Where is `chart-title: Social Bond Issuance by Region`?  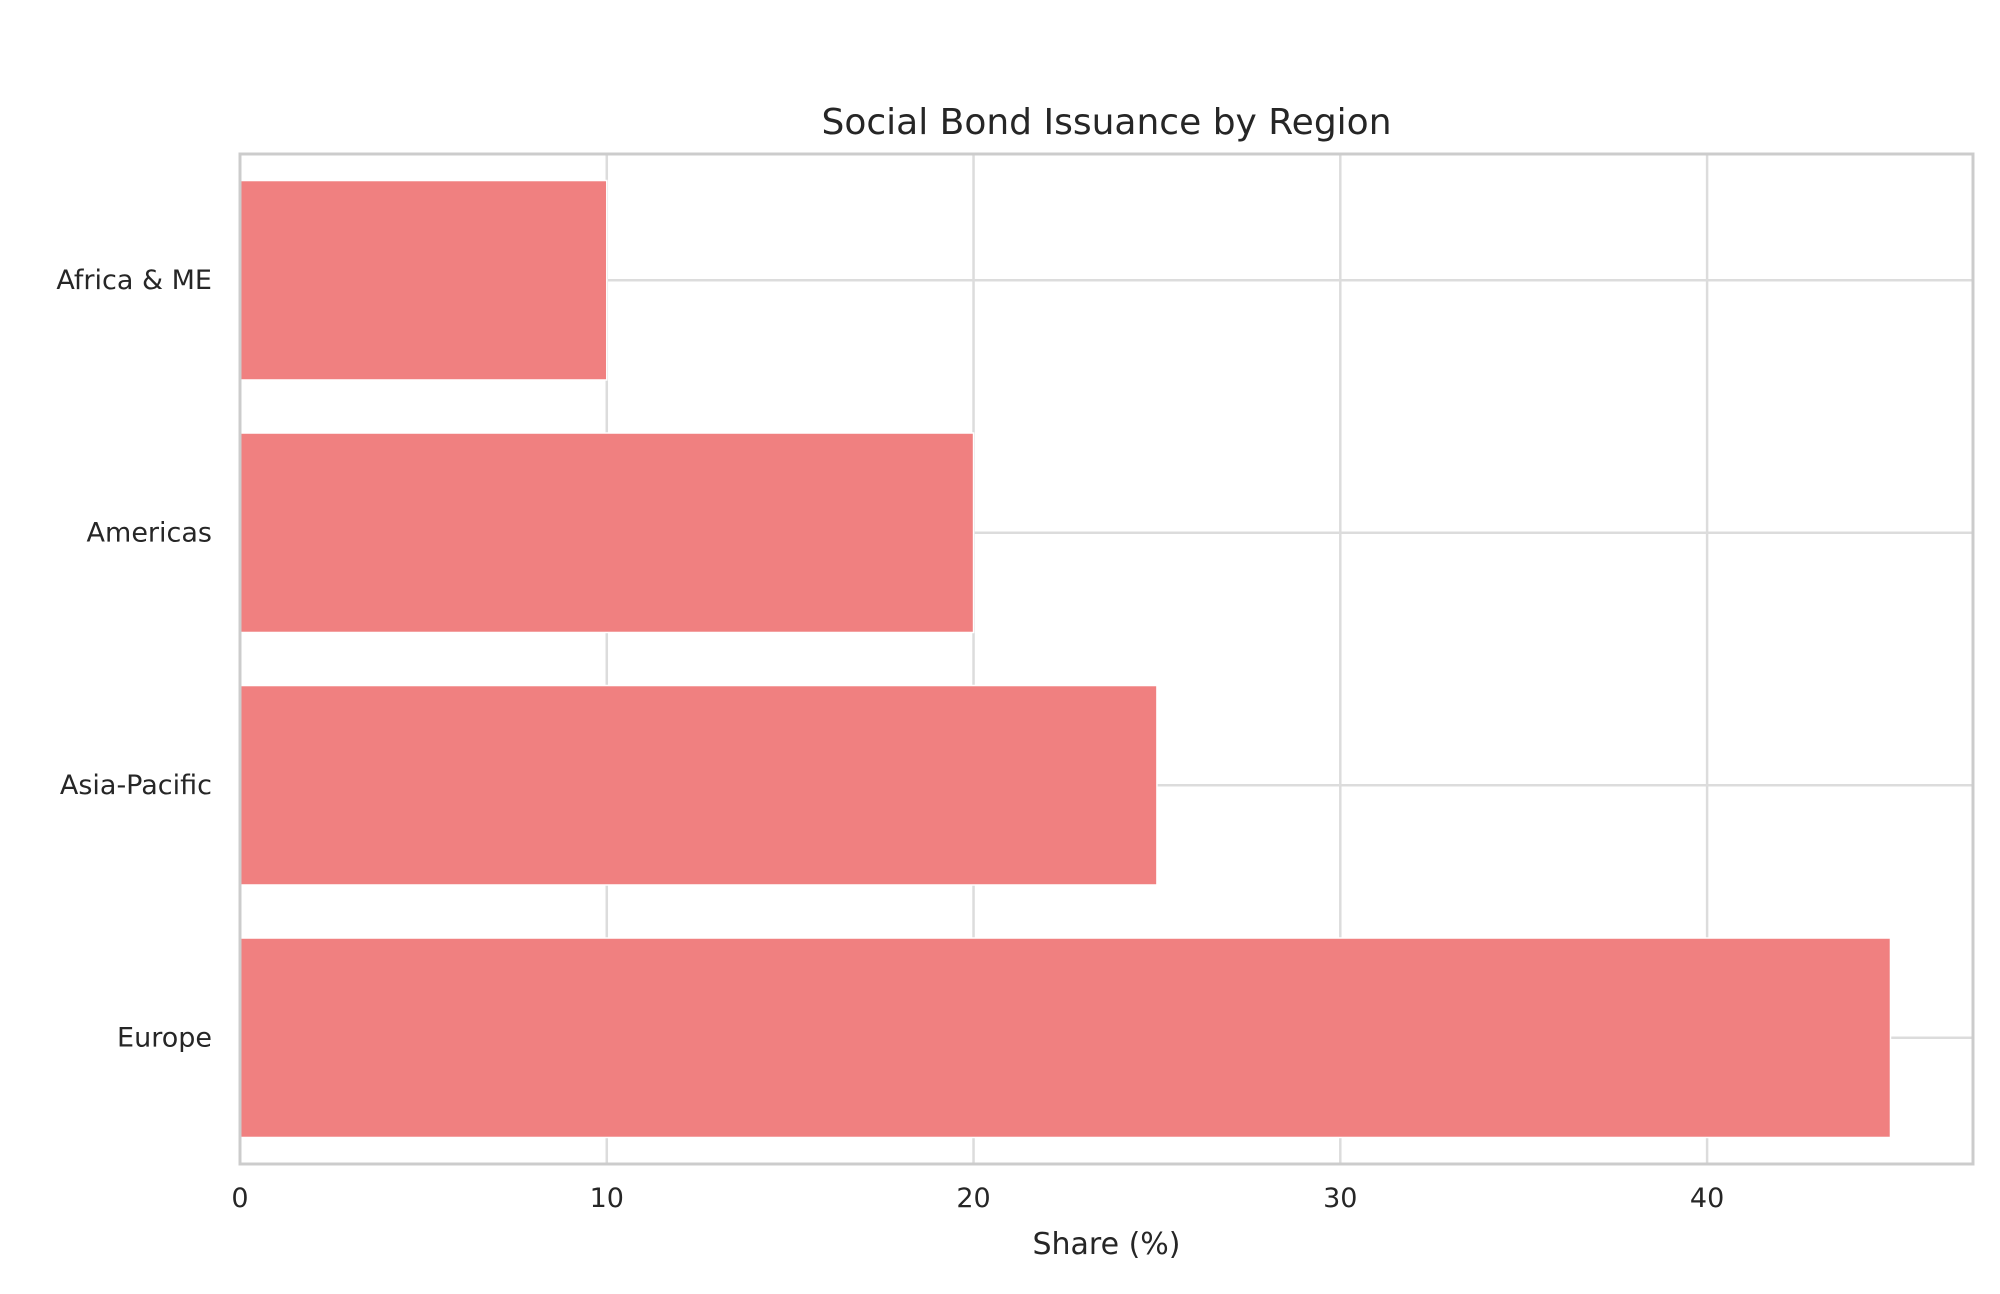
chart-title: Social Bond Issuance by Region is located at coordinates (1106, 122).